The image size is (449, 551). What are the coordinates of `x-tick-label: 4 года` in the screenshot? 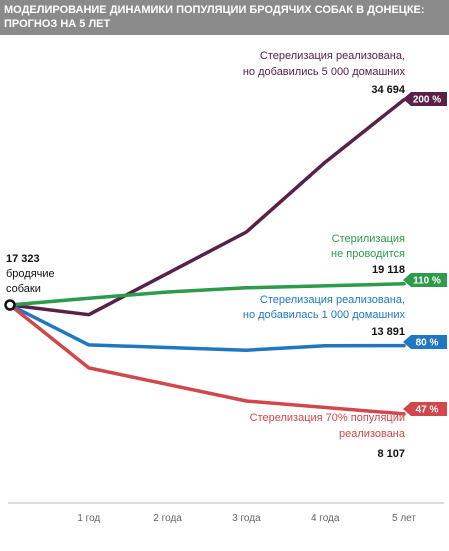 It's located at (325, 518).